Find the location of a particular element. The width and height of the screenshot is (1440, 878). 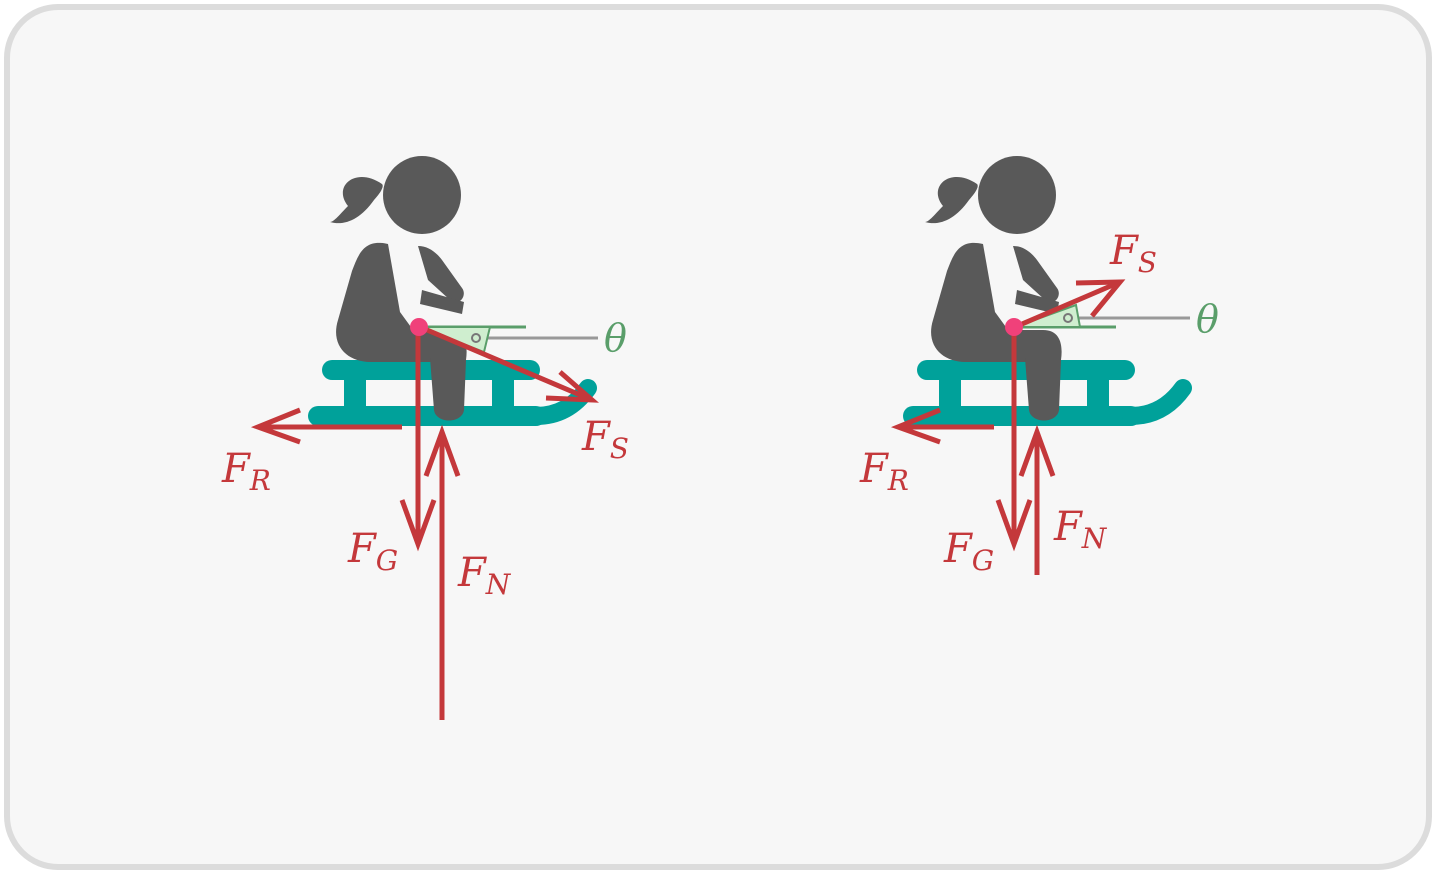

diagram-right: θ FR FG FN FS is located at coordinates (1039, 366).